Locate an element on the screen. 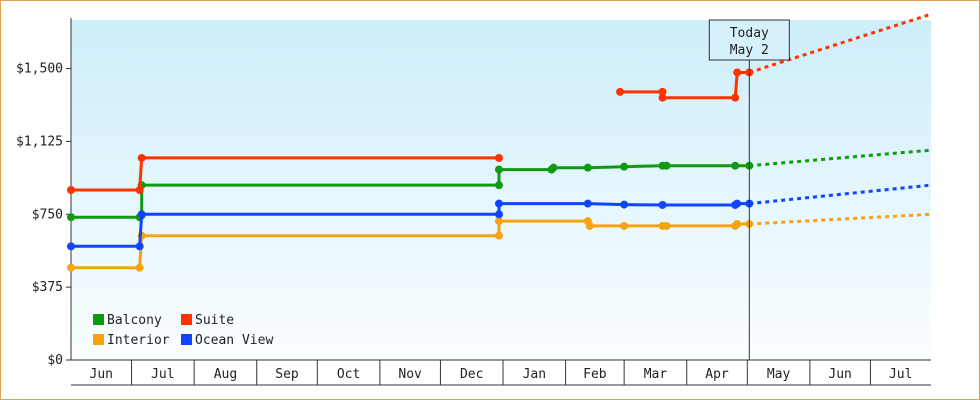  x-tick-label: Oct is located at coordinates (348, 374).